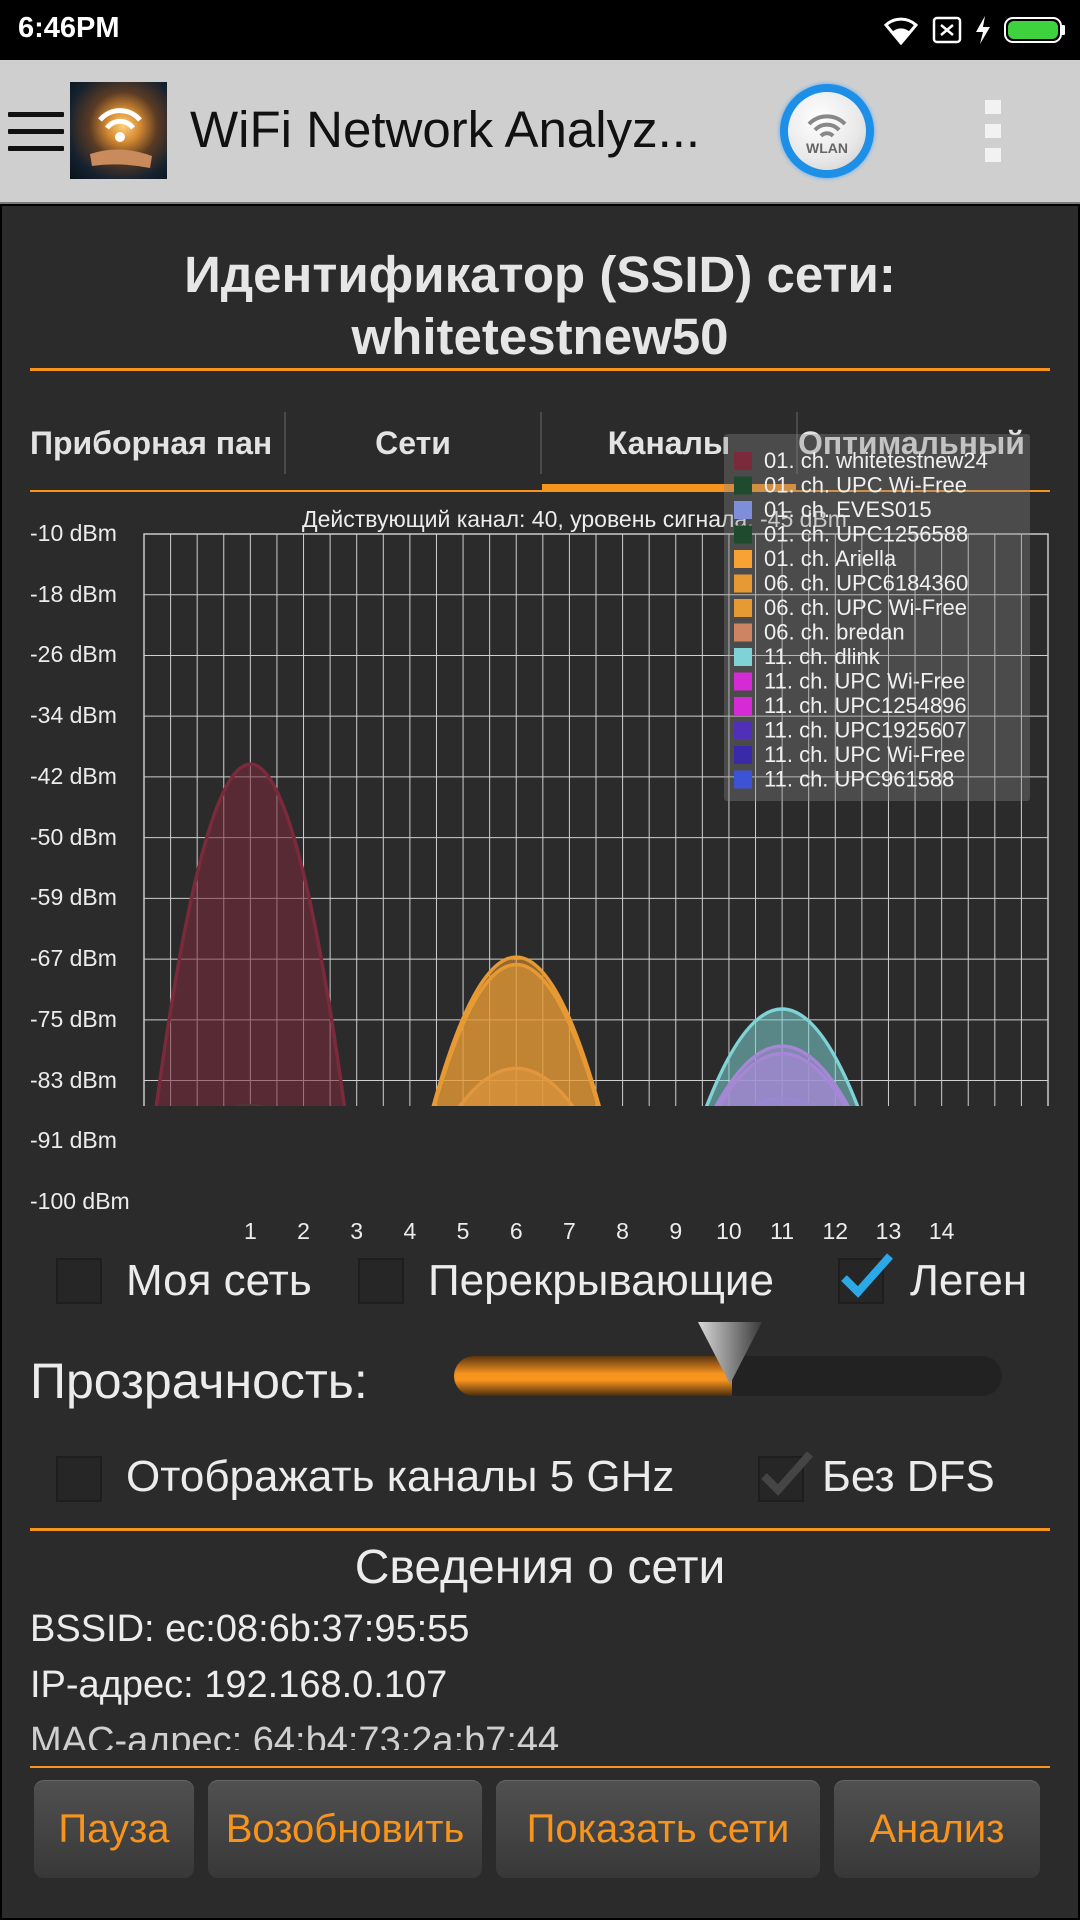 The height and width of the screenshot is (1920, 1080). What do you see at coordinates (848, 509) in the screenshot?
I see `legend-entry: 01. ch. EVES015` at bounding box center [848, 509].